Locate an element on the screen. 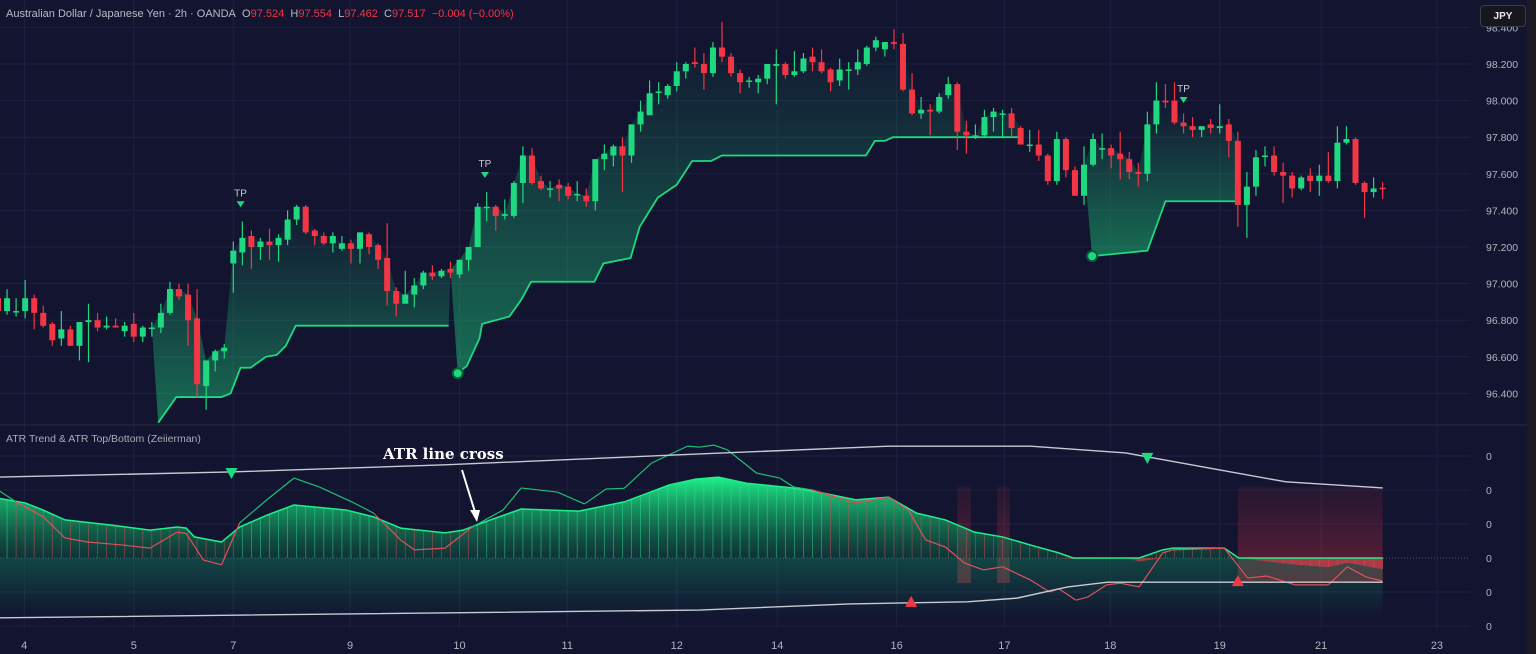 The width and height of the screenshot is (1536, 654). price-tick-label: 97.000 is located at coordinates (1502, 285).